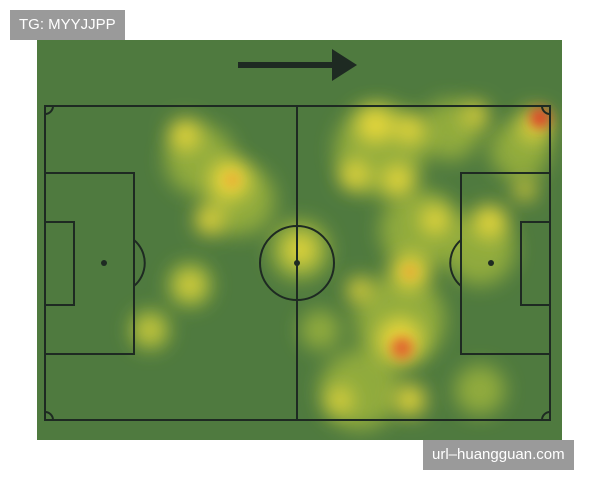 The width and height of the screenshot is (600, 480). I want to click on watermark-top: TG: MYYJJPP, so click(67, 25).